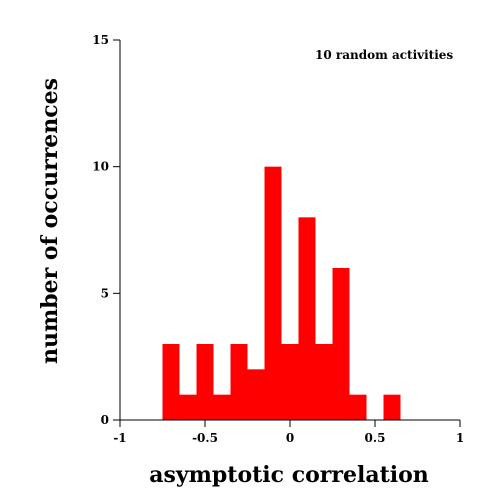  What do you see at coordinates (384, 55) in the screenshot?
I see `chart-annotation: 10 random activities` at bounding box center [384, 55].